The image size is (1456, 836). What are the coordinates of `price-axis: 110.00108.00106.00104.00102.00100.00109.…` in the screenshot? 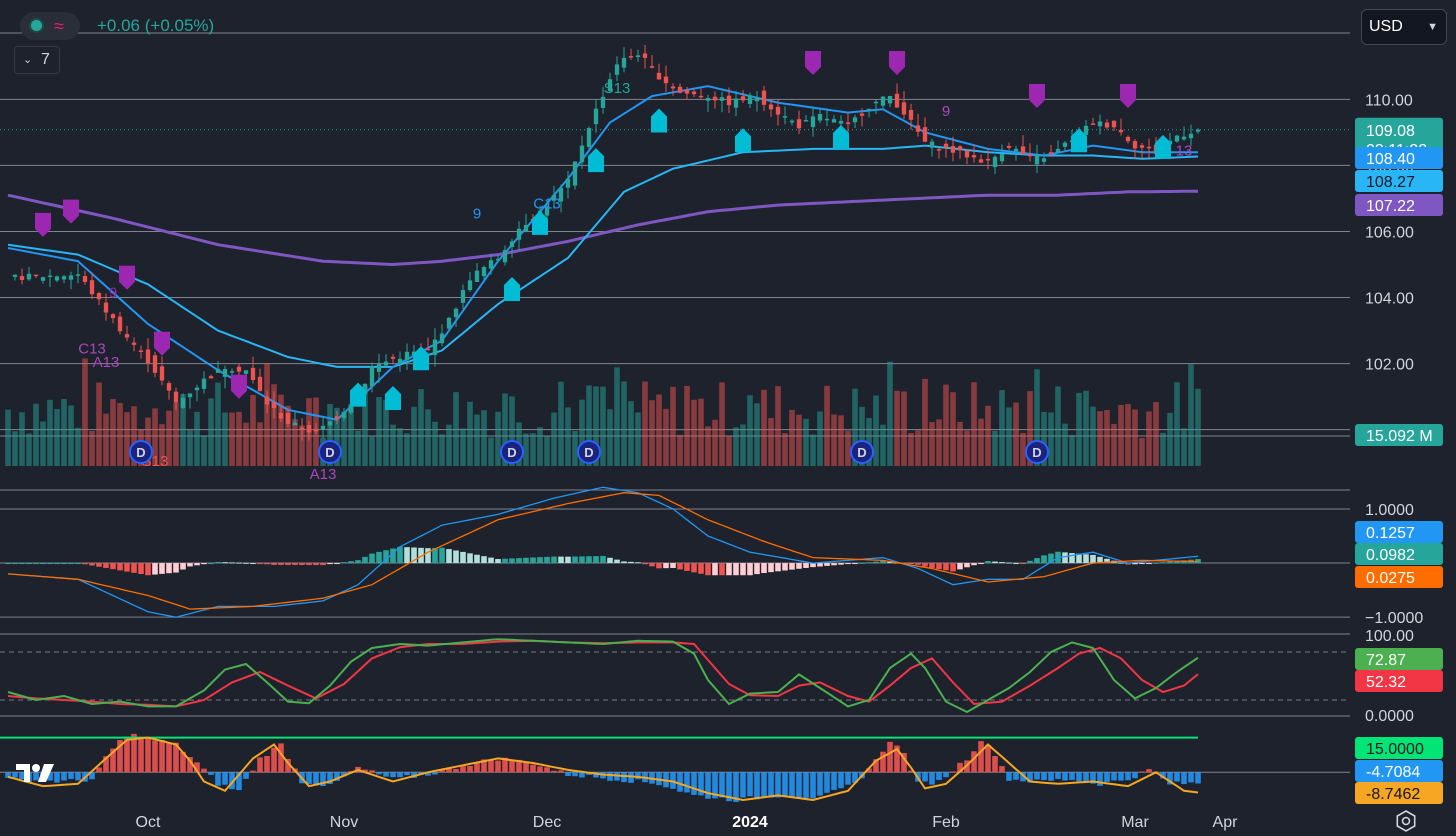 It's located at (1399, 448).